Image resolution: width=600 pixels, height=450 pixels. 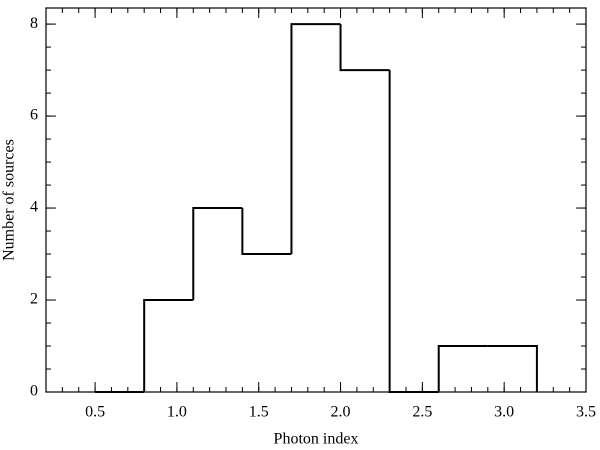 What do you see at coordinates (34, 299) in the screenshot?
I see `y-tick-label: 2` at bounding box center [34, 299].